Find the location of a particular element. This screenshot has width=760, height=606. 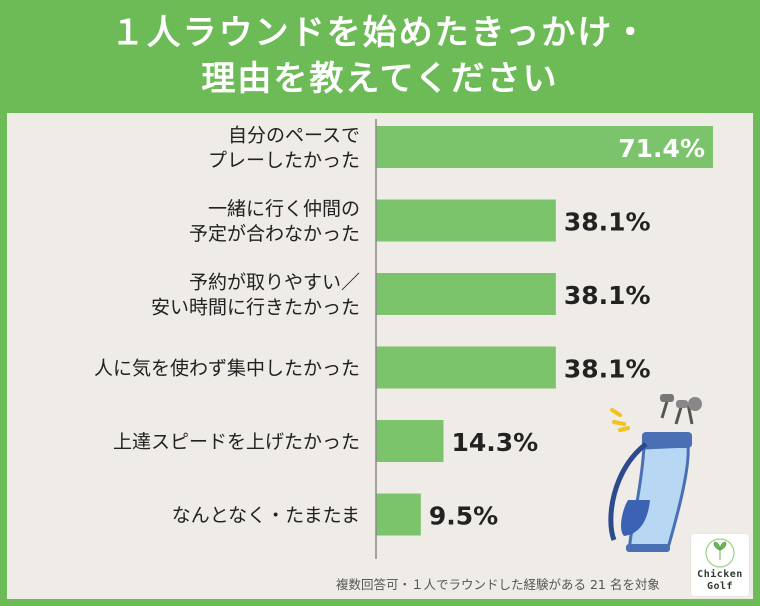

category-label-3-line-1: 予約が取りやすい／ is located at coordinates (274, 283).